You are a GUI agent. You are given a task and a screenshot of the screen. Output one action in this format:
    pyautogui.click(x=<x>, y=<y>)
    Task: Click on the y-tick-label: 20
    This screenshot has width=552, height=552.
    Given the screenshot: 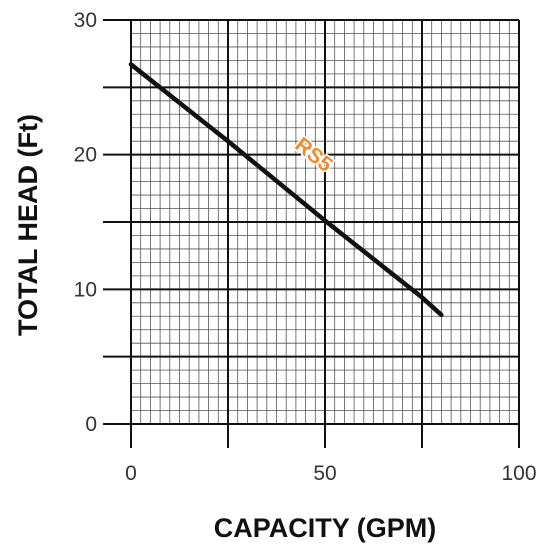 What is the action you would take?
    pyautogui.click(x=85, y=155)
    